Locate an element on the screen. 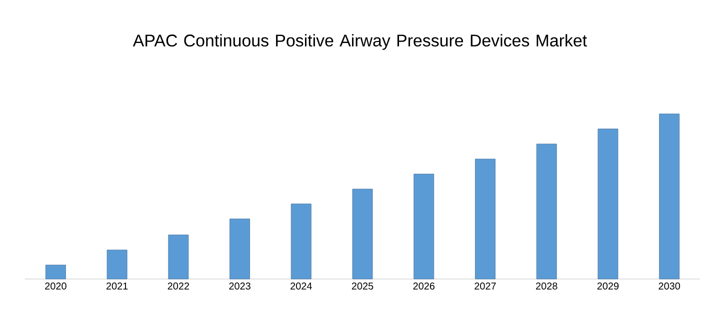 The width and height of the screenshot is (720, 324). x-tick-label: 2026 is located at coordinates (424, 286).